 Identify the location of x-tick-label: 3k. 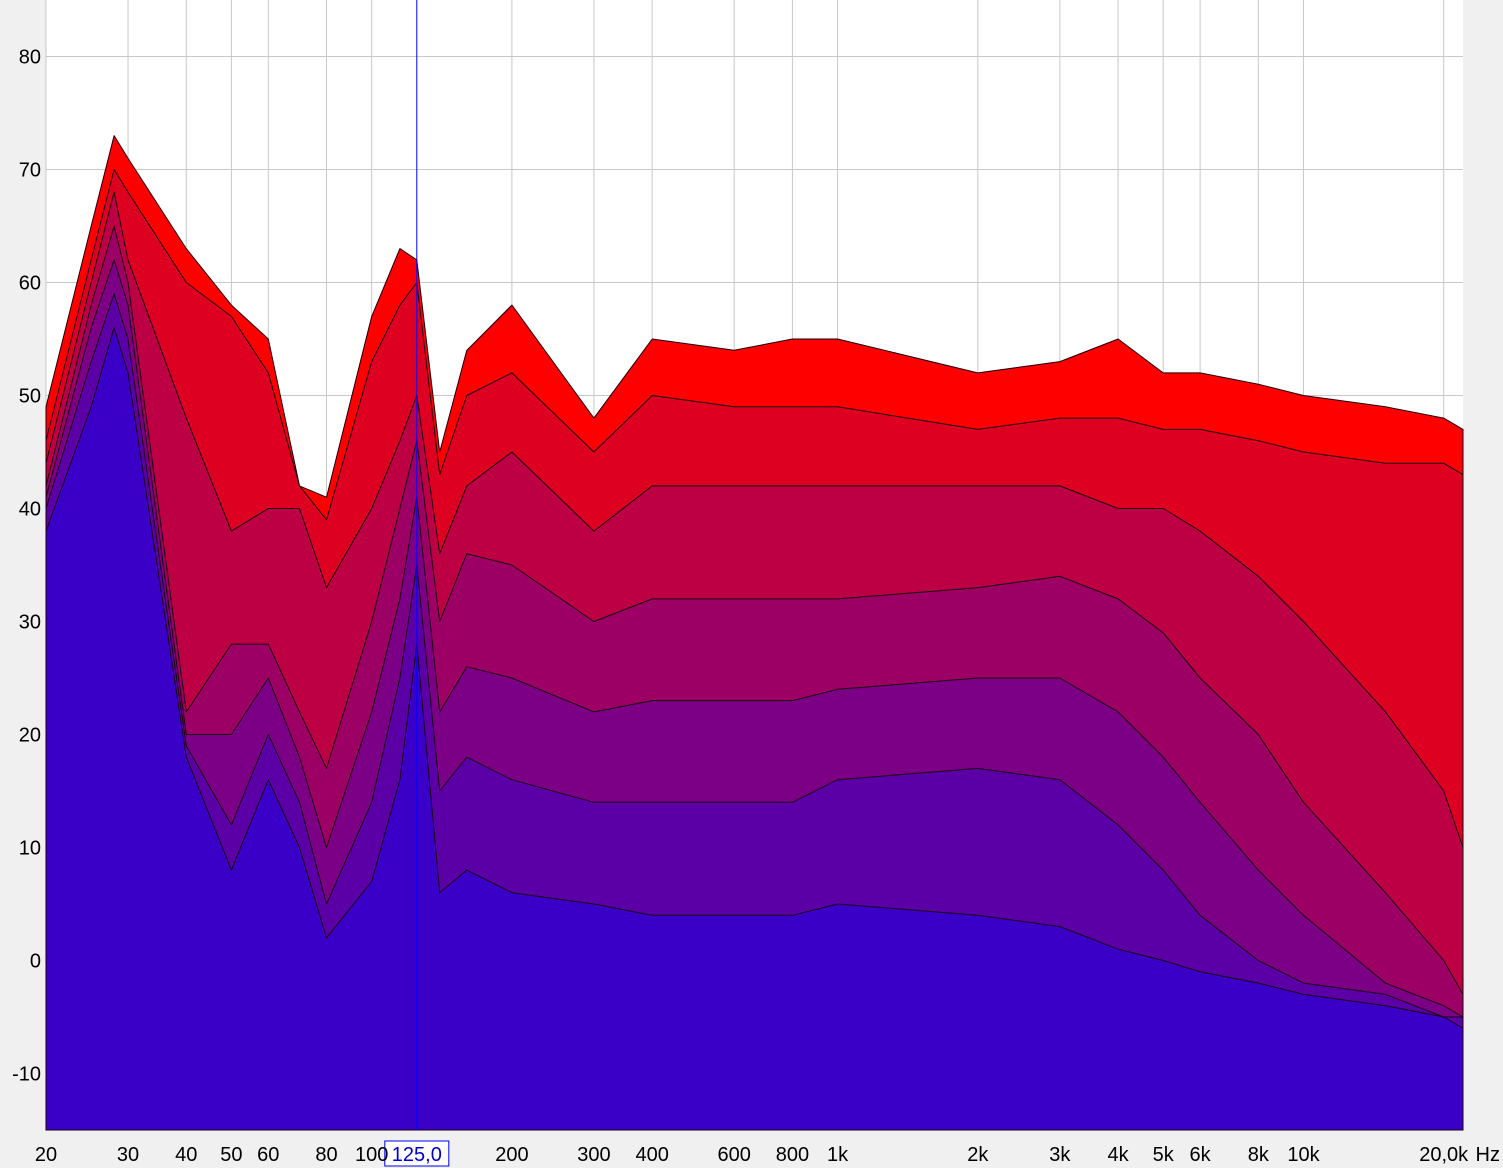
(1060, 1155).